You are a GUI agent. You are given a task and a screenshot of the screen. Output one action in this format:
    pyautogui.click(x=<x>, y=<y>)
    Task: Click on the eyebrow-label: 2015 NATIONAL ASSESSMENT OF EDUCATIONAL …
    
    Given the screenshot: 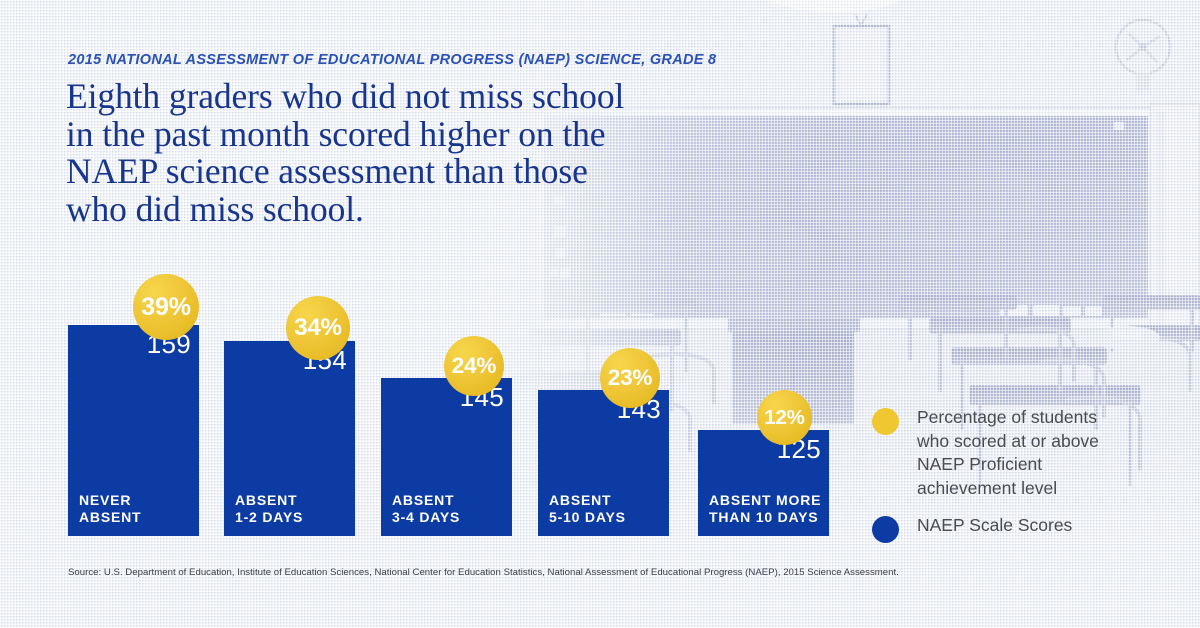 What is the action you would take?
    pyautogui.click(x=392, y=60)
    